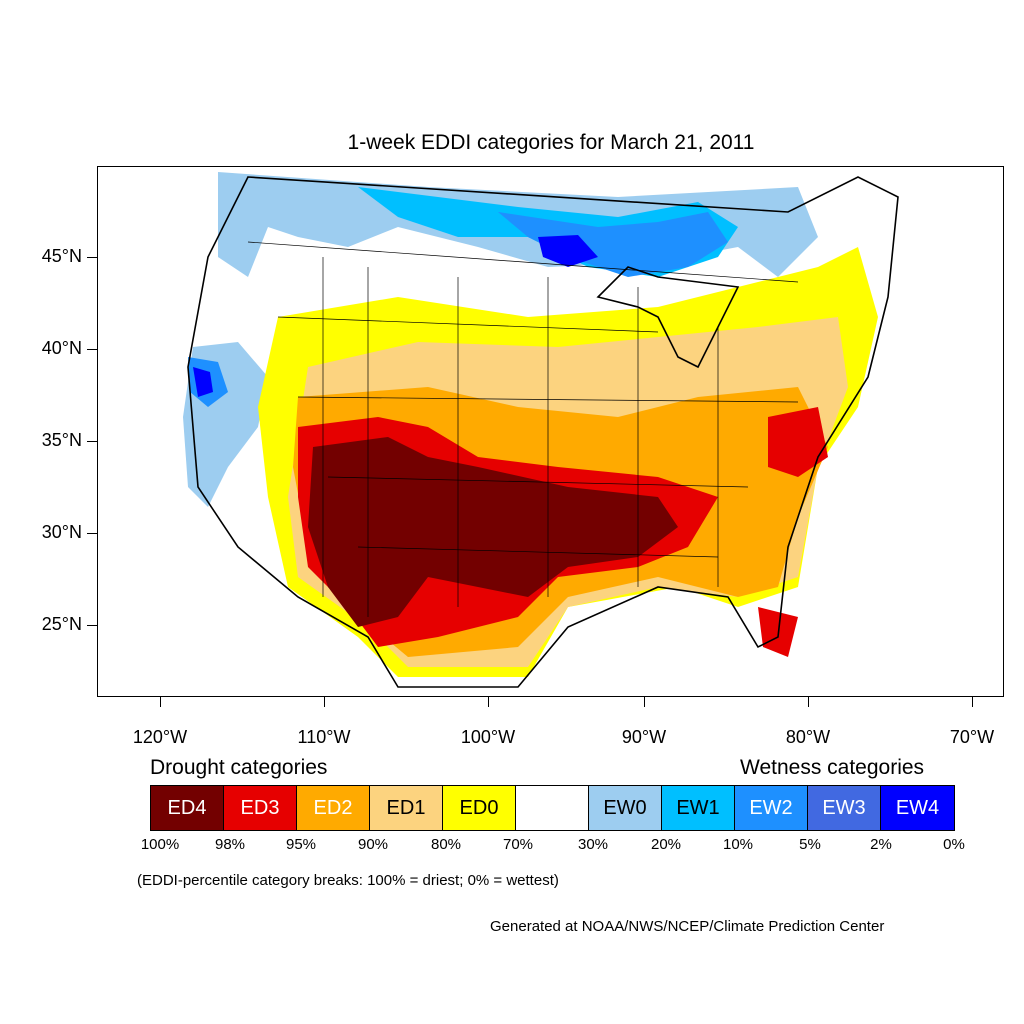 The height and width of the screenshot is (1024, 1024). I want to click on legend-break: 5%, so click(810, 844).